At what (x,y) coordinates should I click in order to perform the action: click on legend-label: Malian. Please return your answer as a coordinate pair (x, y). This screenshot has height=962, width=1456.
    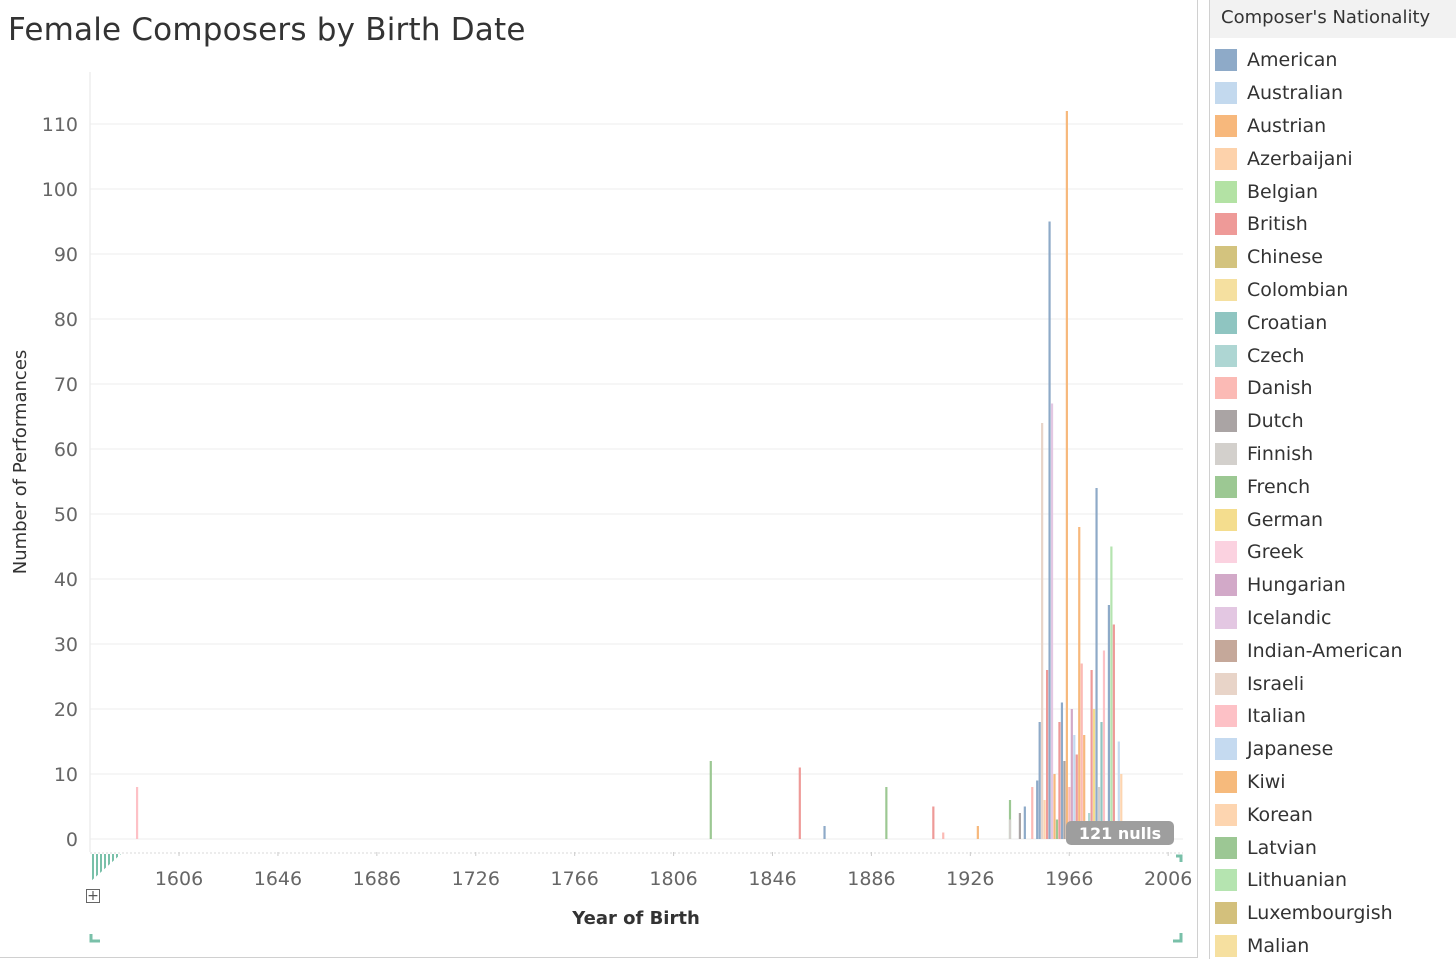
    Looking at the image, I should click on (1278, 945).